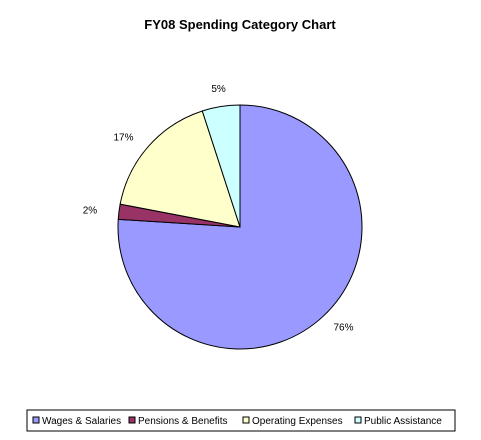 The image size is (481, 440). What do you see at coordinates (297, 421) in the screenshot?
I see `legend-entry: Operating Expenses` at bounding box center [297, 421].